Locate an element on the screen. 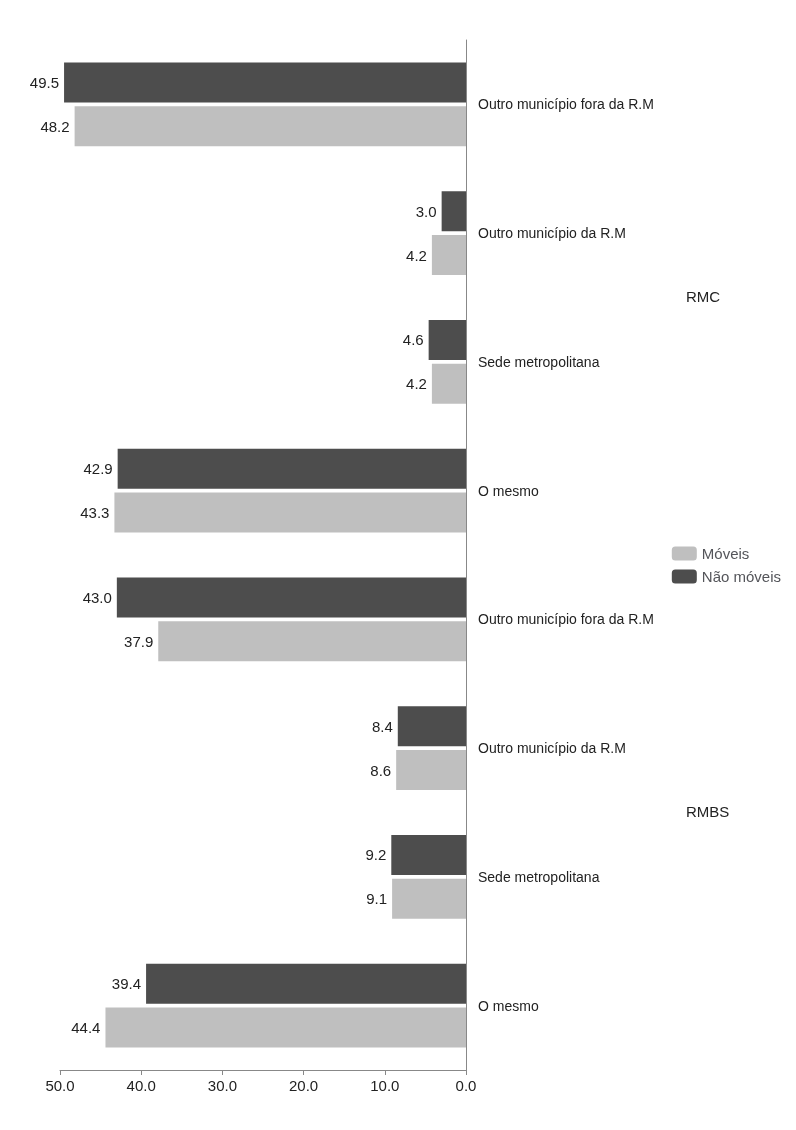 The width and height of the screenshot is (796, 1130). x-tick-label: 10.0 is located at coordinates (385, 1085).